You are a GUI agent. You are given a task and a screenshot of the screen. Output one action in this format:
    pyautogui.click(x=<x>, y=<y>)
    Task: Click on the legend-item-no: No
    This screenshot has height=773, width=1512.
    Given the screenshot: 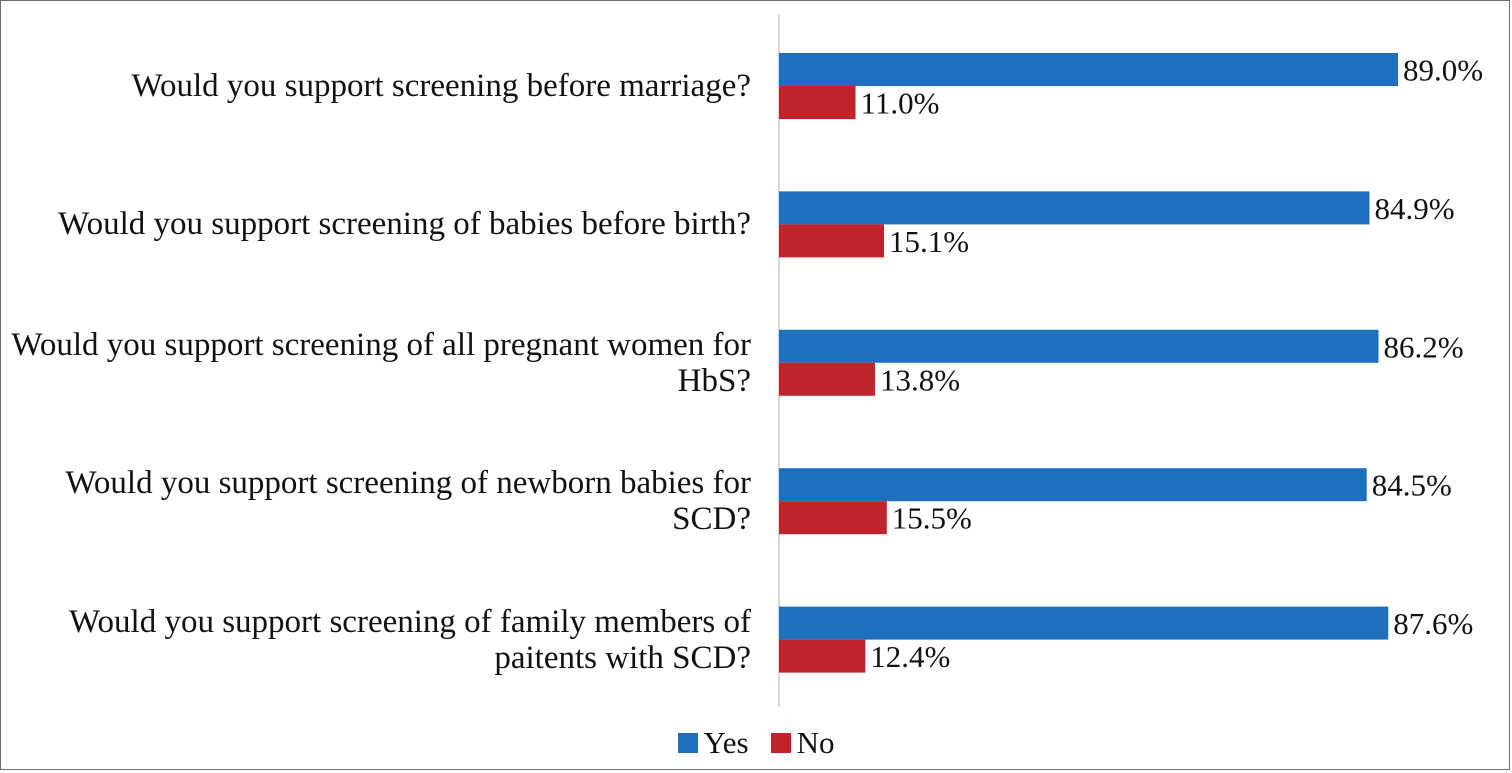 What is the action you would take?
    pyautogui.click(x=802, y=743)
    